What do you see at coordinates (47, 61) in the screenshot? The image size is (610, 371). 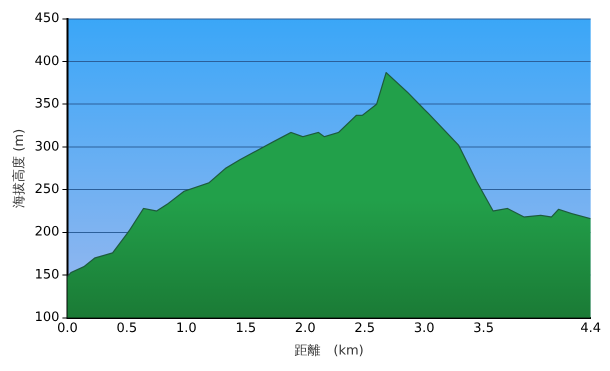 I see `y-tick-label: 400` at bounding box center [47, 61].